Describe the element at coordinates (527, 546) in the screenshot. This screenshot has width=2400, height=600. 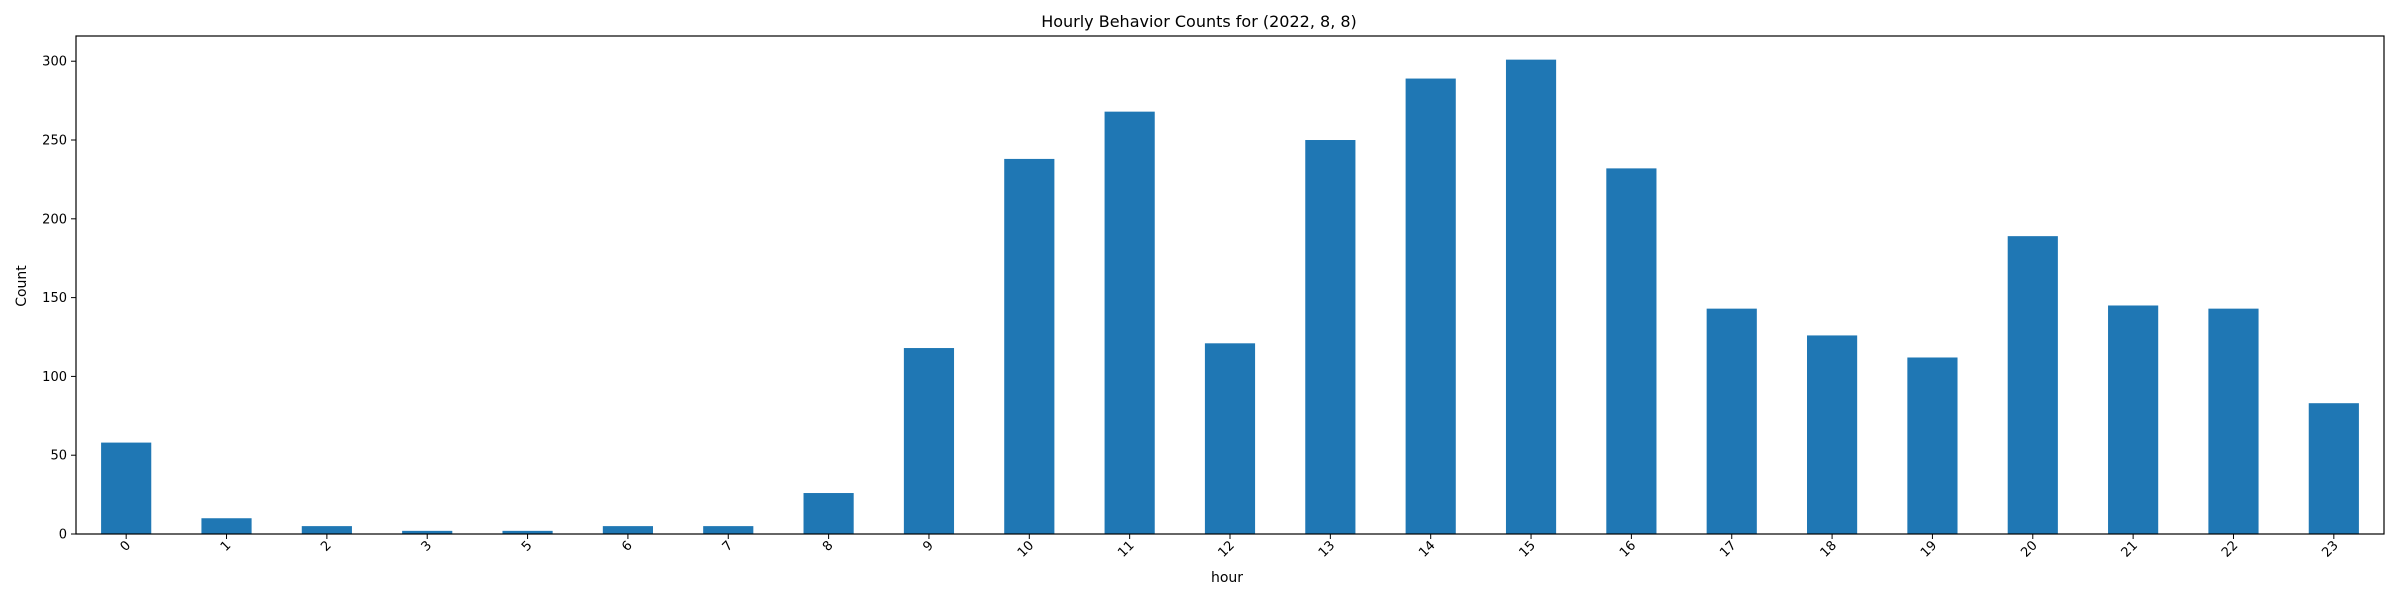
I see `x-tick-label-5: 5` at that location.